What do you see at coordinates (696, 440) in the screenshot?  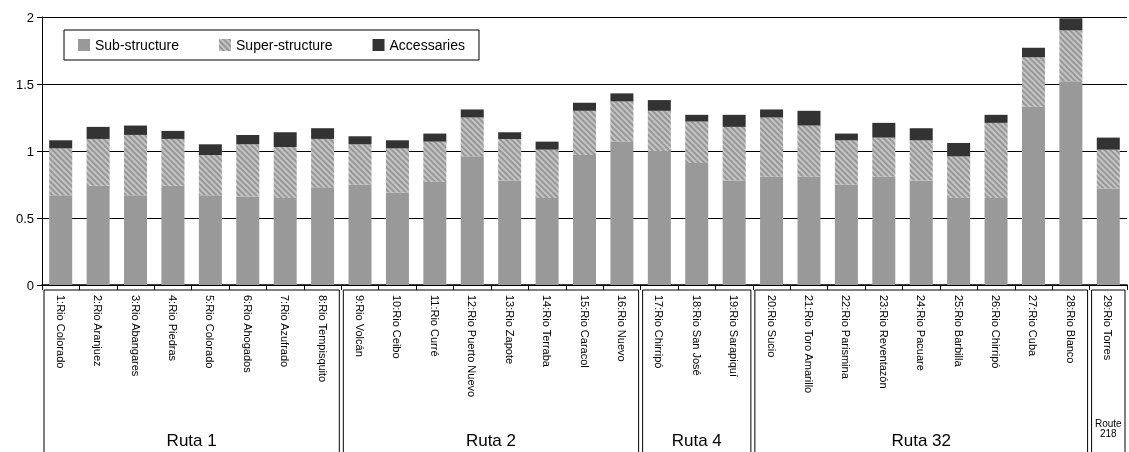 I see `text: Ruta 4` at bounding box center [696, 440].